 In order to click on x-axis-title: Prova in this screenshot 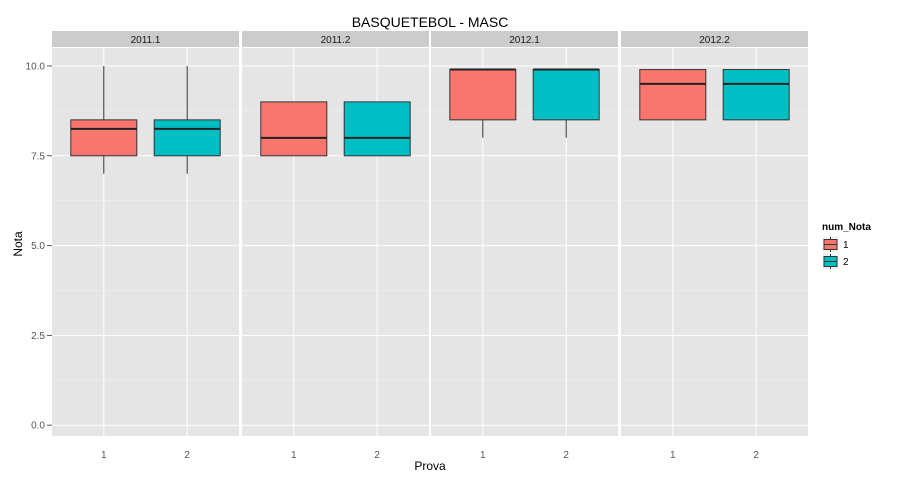, I will do `click(430, 466)`.